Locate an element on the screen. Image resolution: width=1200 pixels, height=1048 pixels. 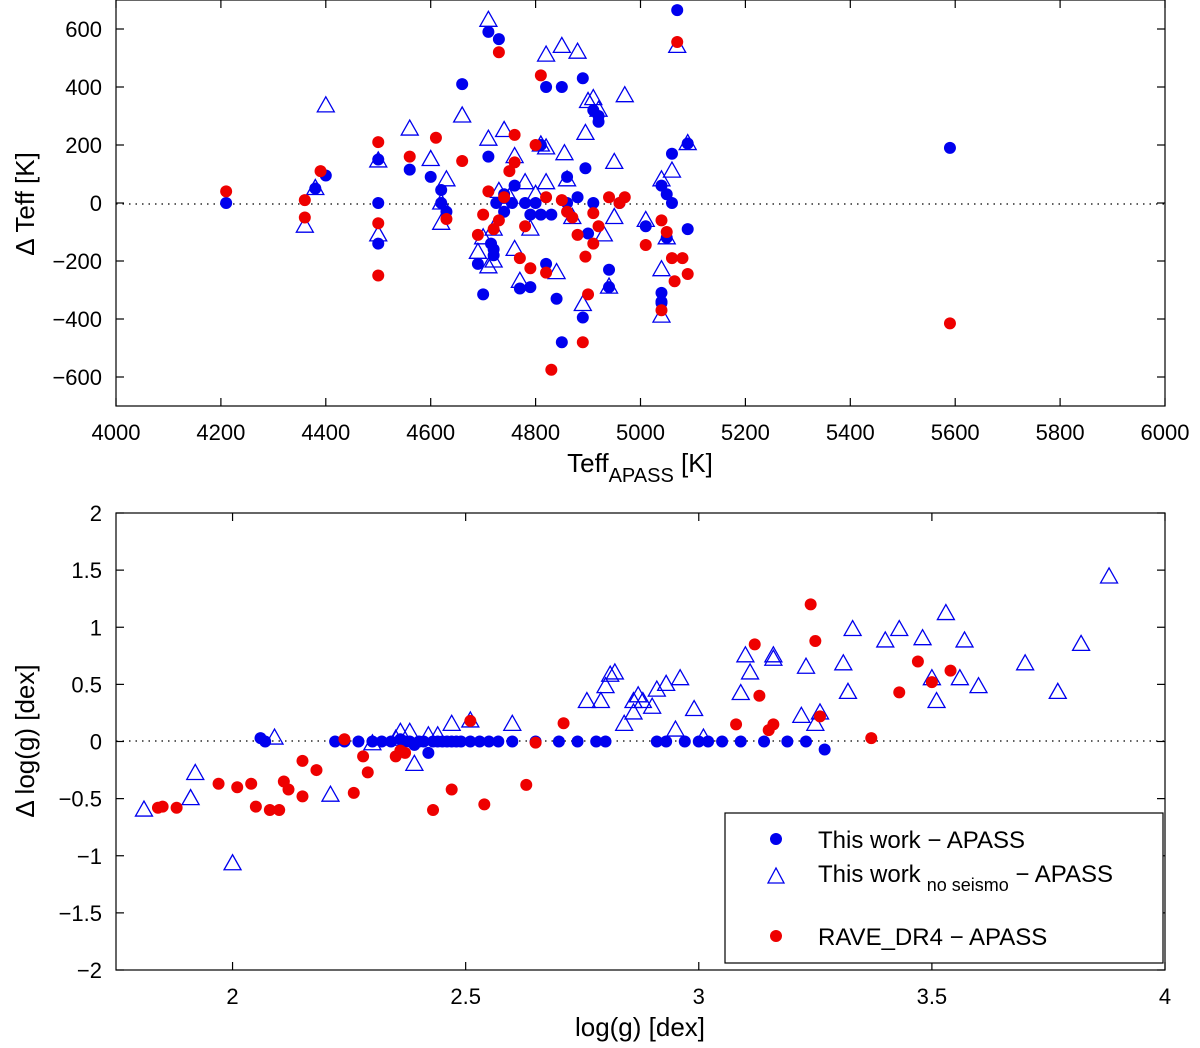
teff-xlabel-main: Teff is located at coordinates (588, 463).